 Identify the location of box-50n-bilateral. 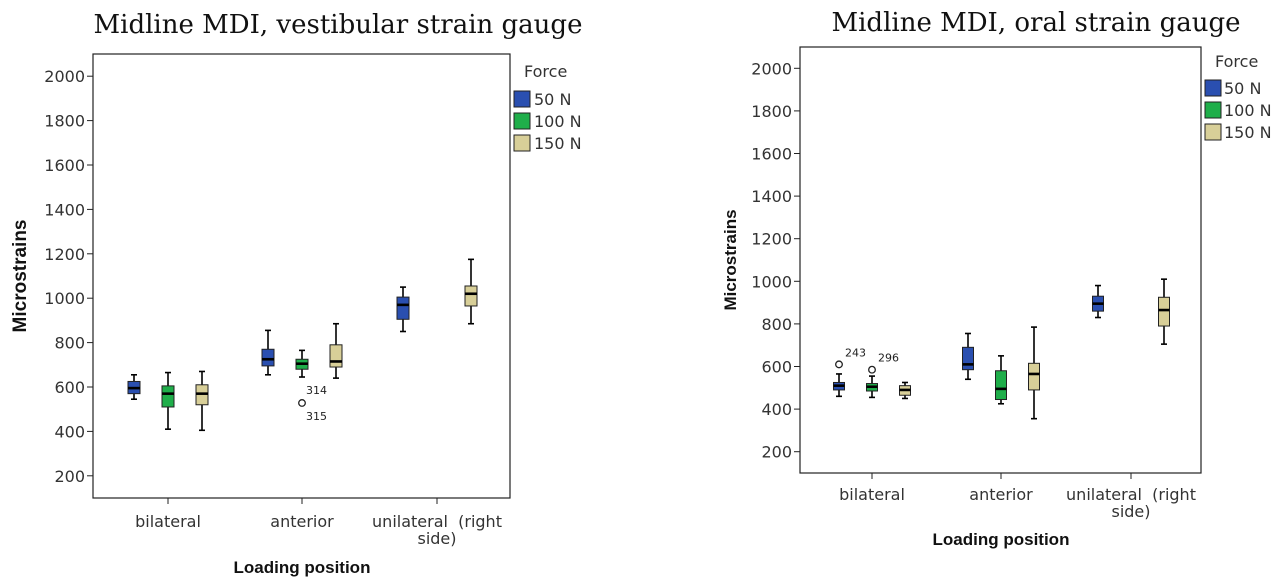
(134, 387).